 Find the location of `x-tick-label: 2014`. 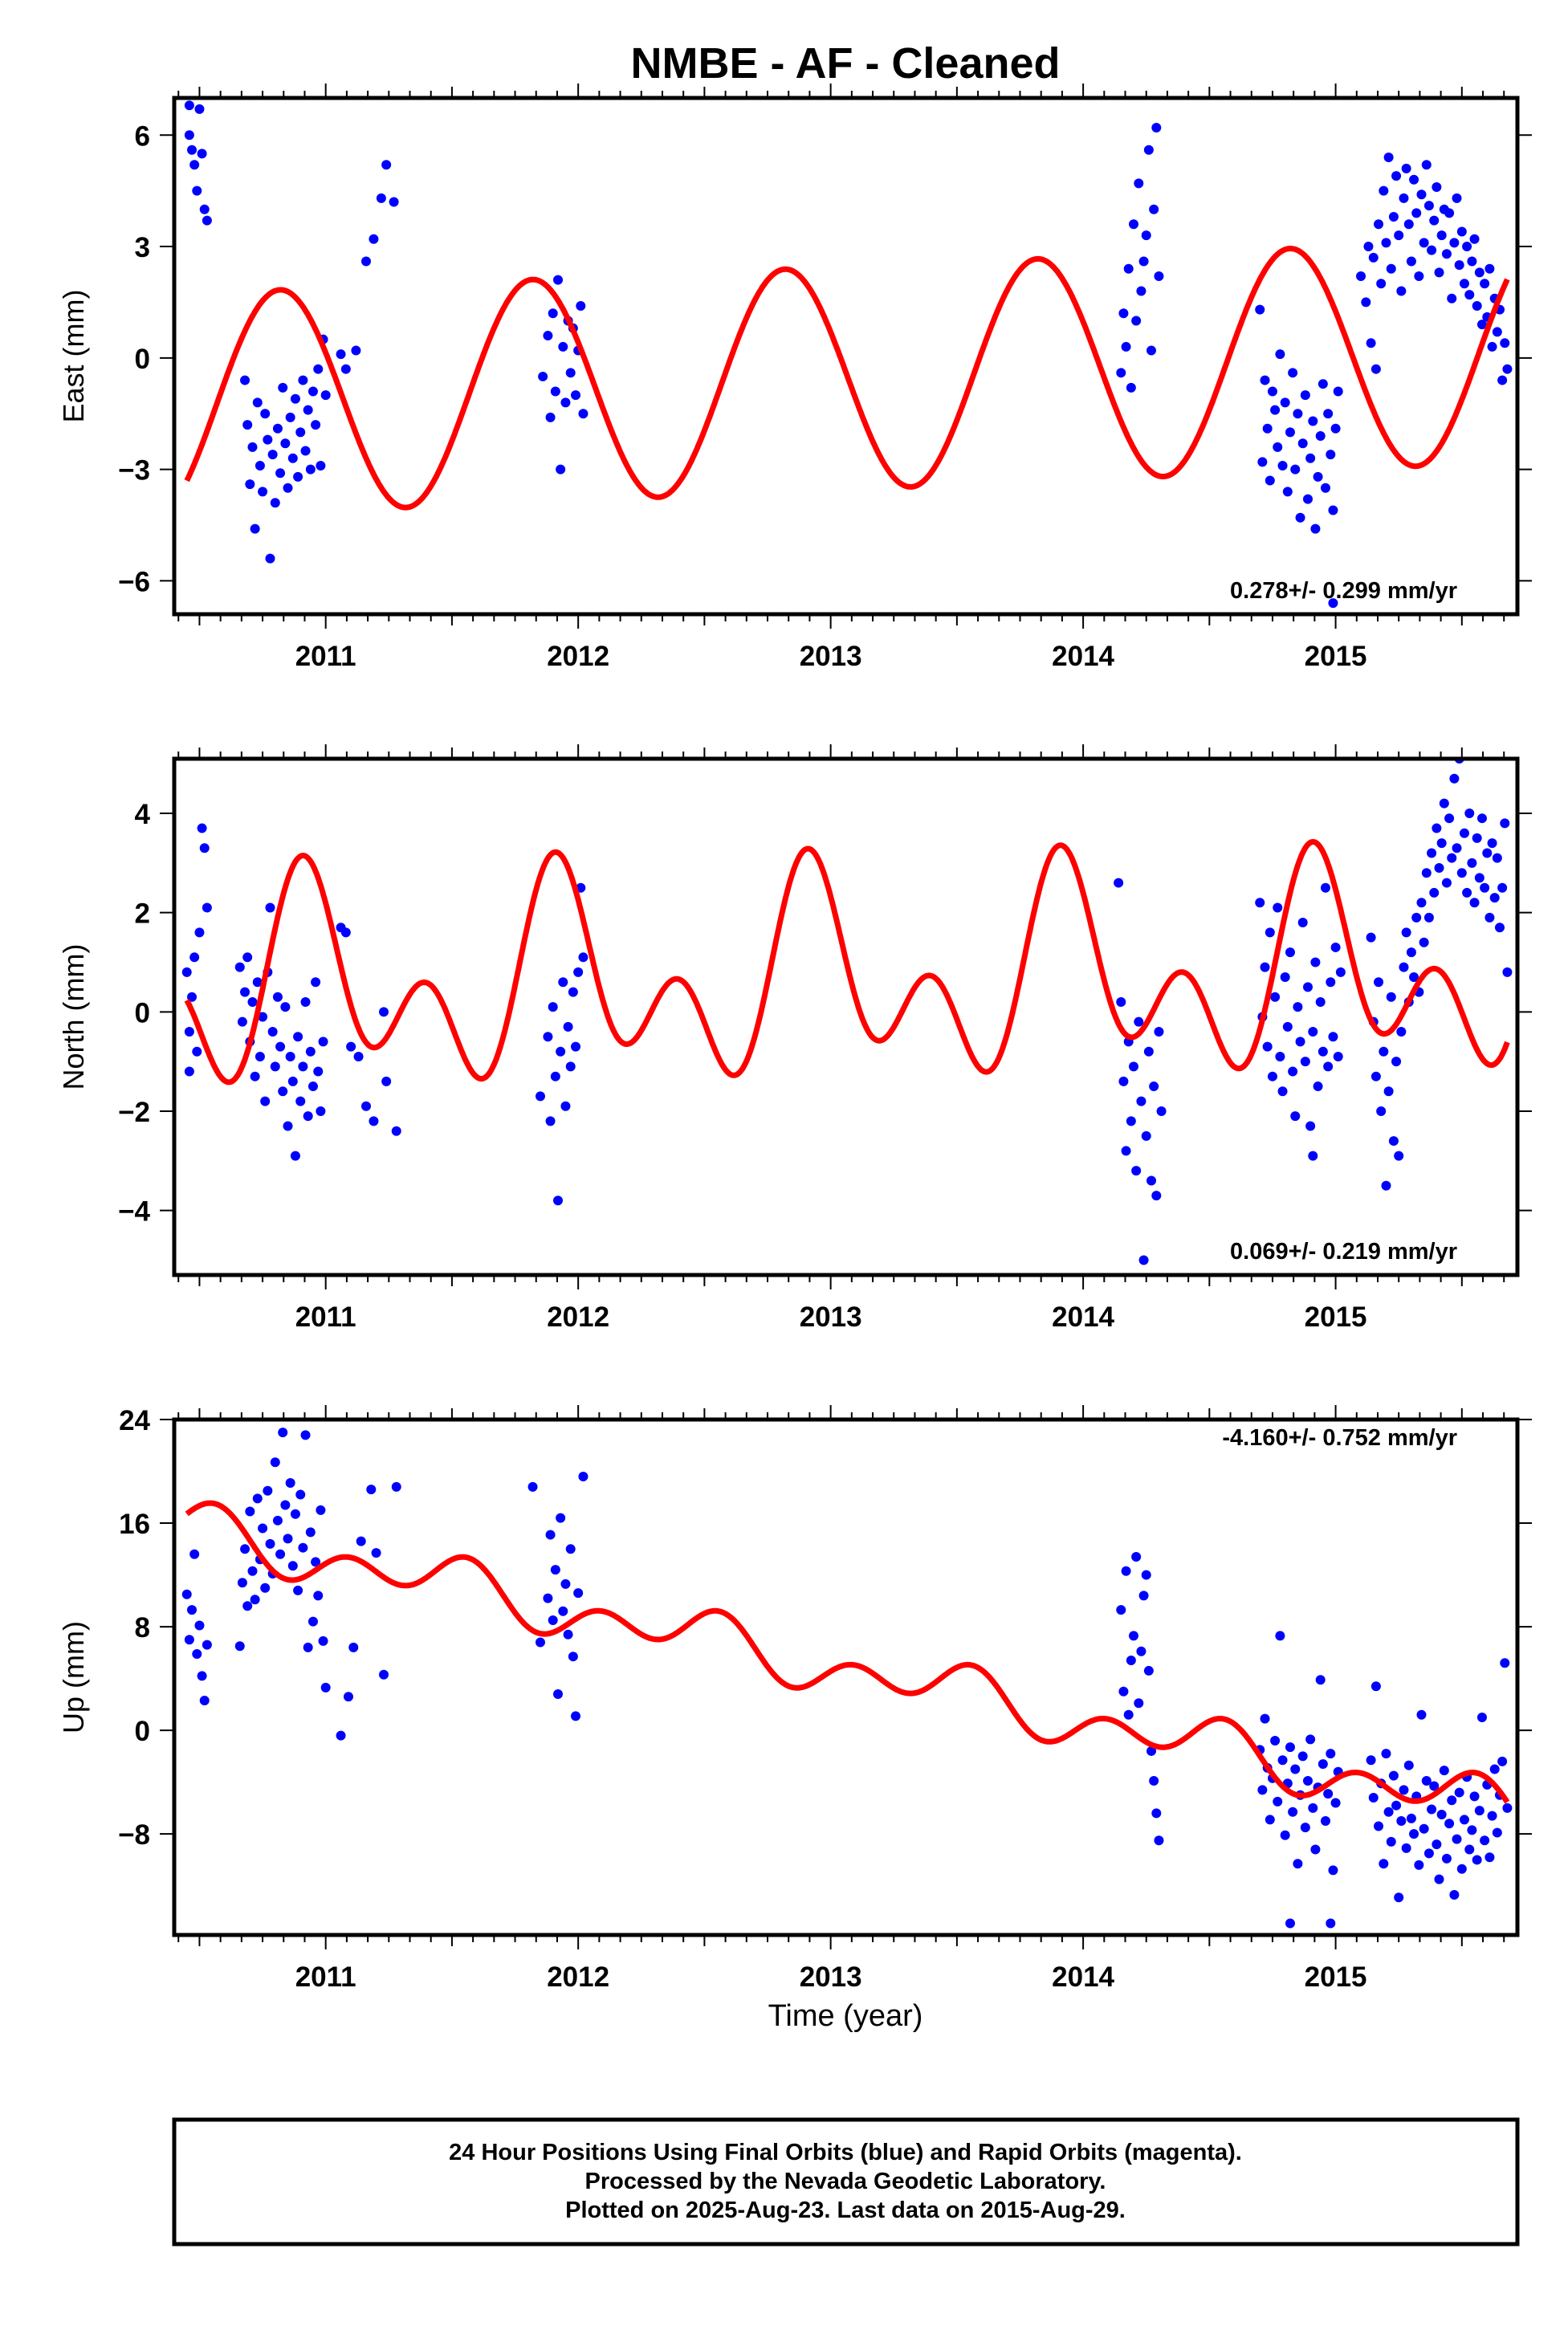

x-tick-label: 2014 is located at coordinates (1083, 1317).